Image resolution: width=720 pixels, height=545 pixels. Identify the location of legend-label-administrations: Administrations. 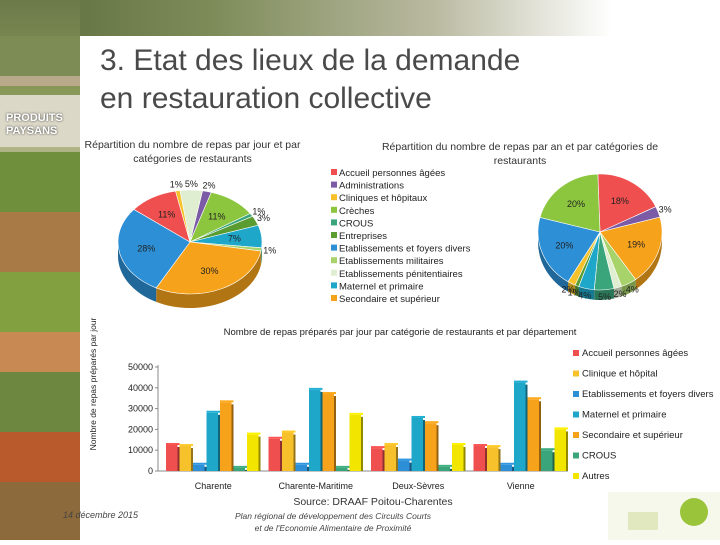
(371, 186).